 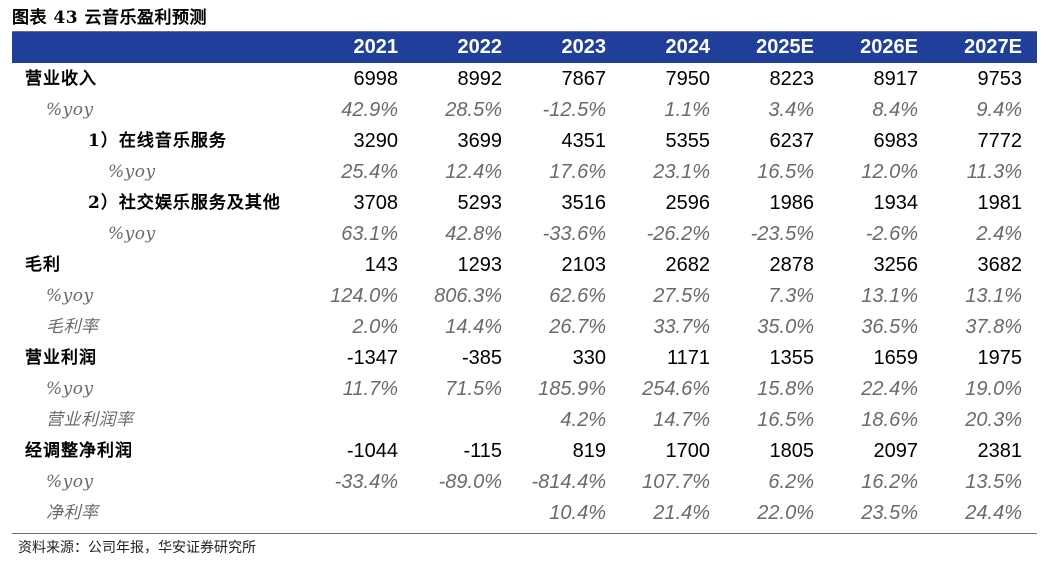 I want to click on table-cell: 1975, so click(x=1000, y=358).